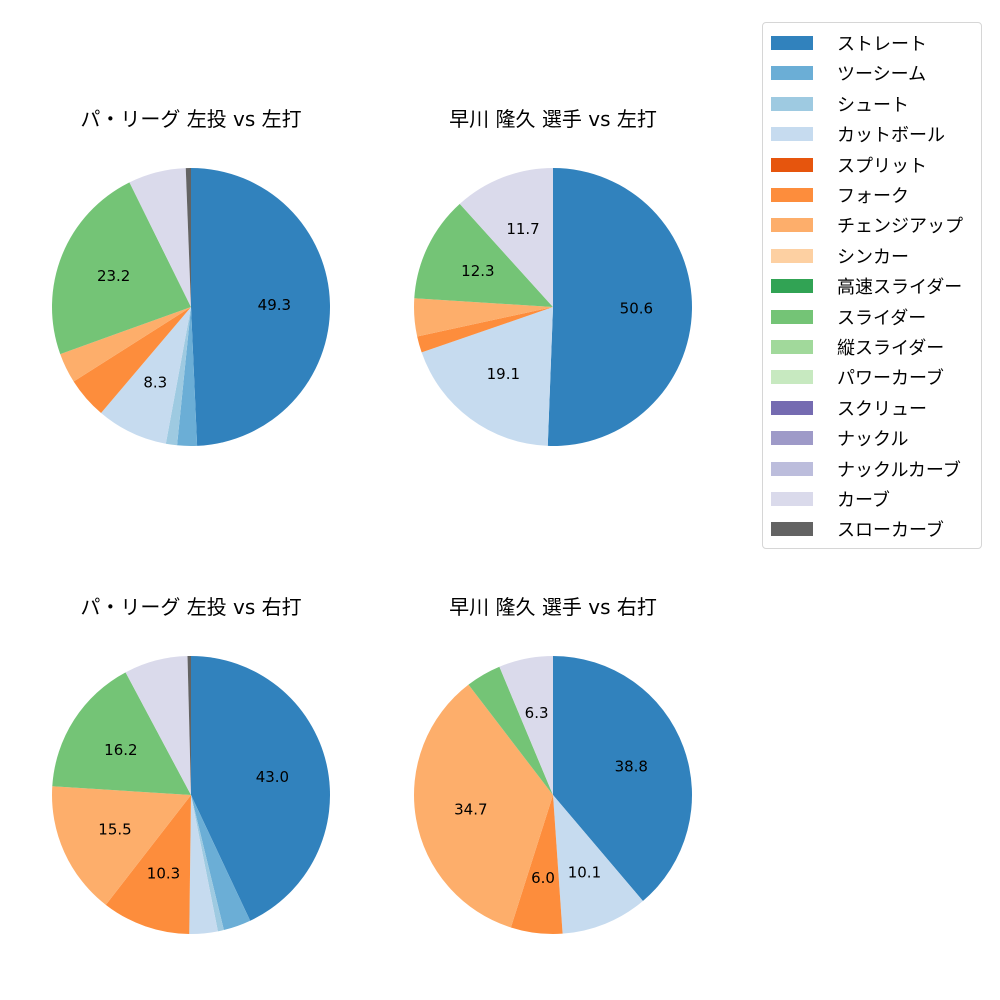 This screenshot has height=1000, width=1000. I want to click on slice-value-label: 10.3, so click(163, 874).